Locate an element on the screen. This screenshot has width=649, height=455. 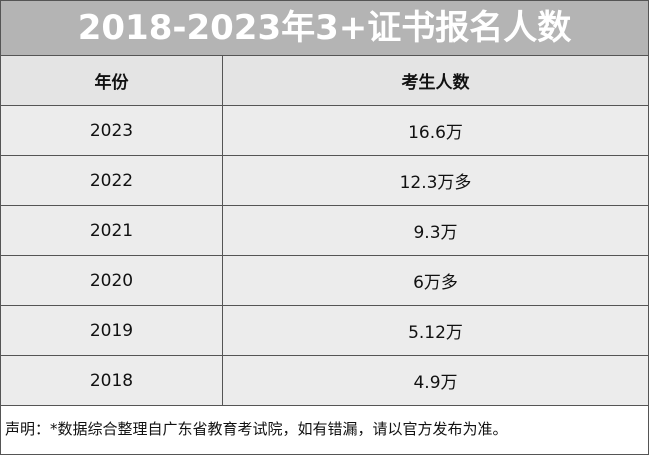
note: 声明：*数据综合整理自广东省教育考试院，如有错漏，请以官方发布为准。 is located at coordinates (256, 429).